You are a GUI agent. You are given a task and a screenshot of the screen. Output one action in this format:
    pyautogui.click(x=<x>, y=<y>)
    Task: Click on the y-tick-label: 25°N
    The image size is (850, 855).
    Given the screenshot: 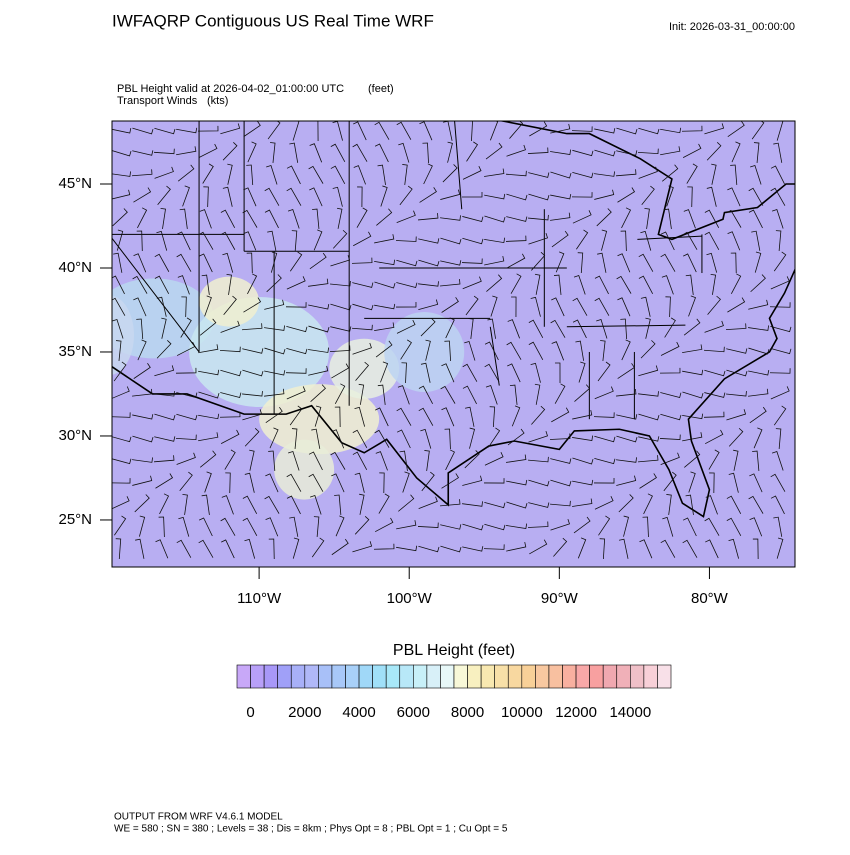 What is the action you would take?
    pyautogui.click(x=75, y=519)
    